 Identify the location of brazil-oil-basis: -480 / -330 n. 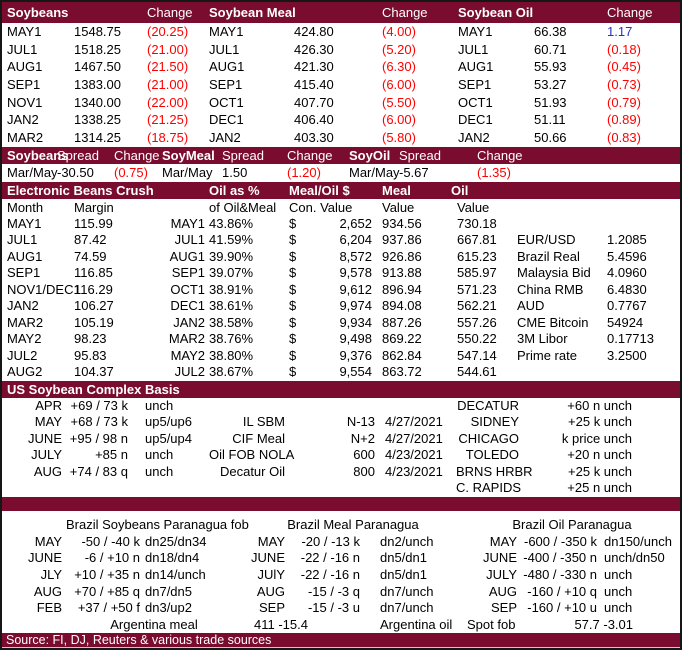
(560, 574).